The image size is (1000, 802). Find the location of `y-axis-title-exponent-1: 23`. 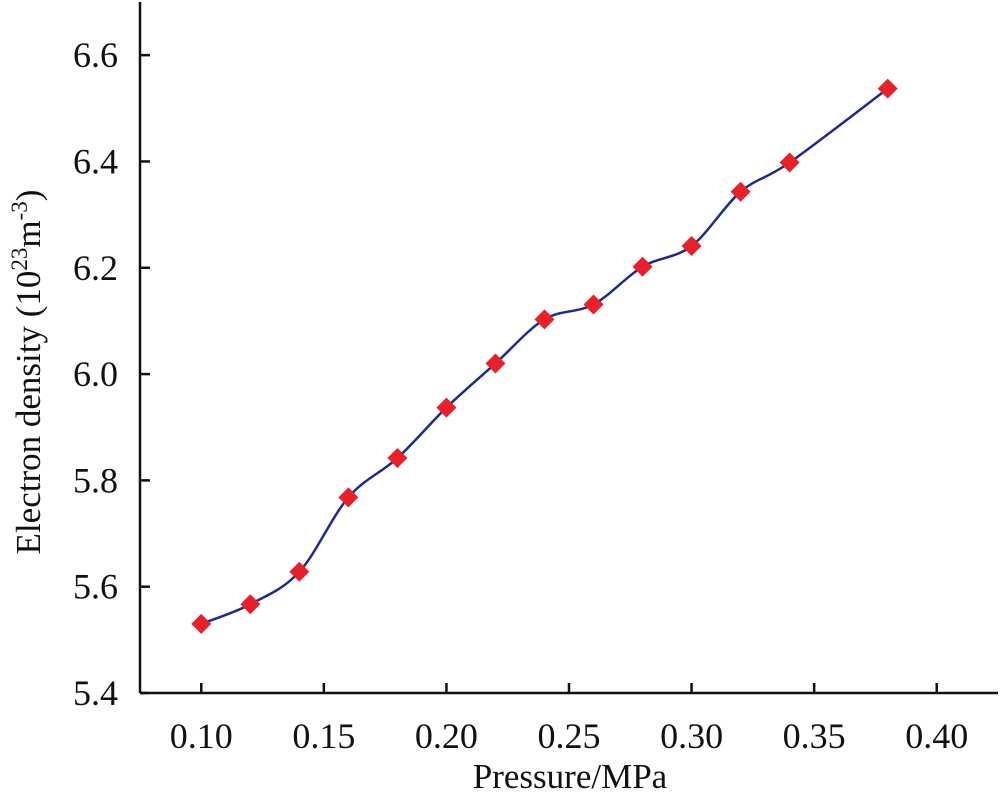

y-axis-title-exponent-1: 23 is located at coordinates (19, 259).